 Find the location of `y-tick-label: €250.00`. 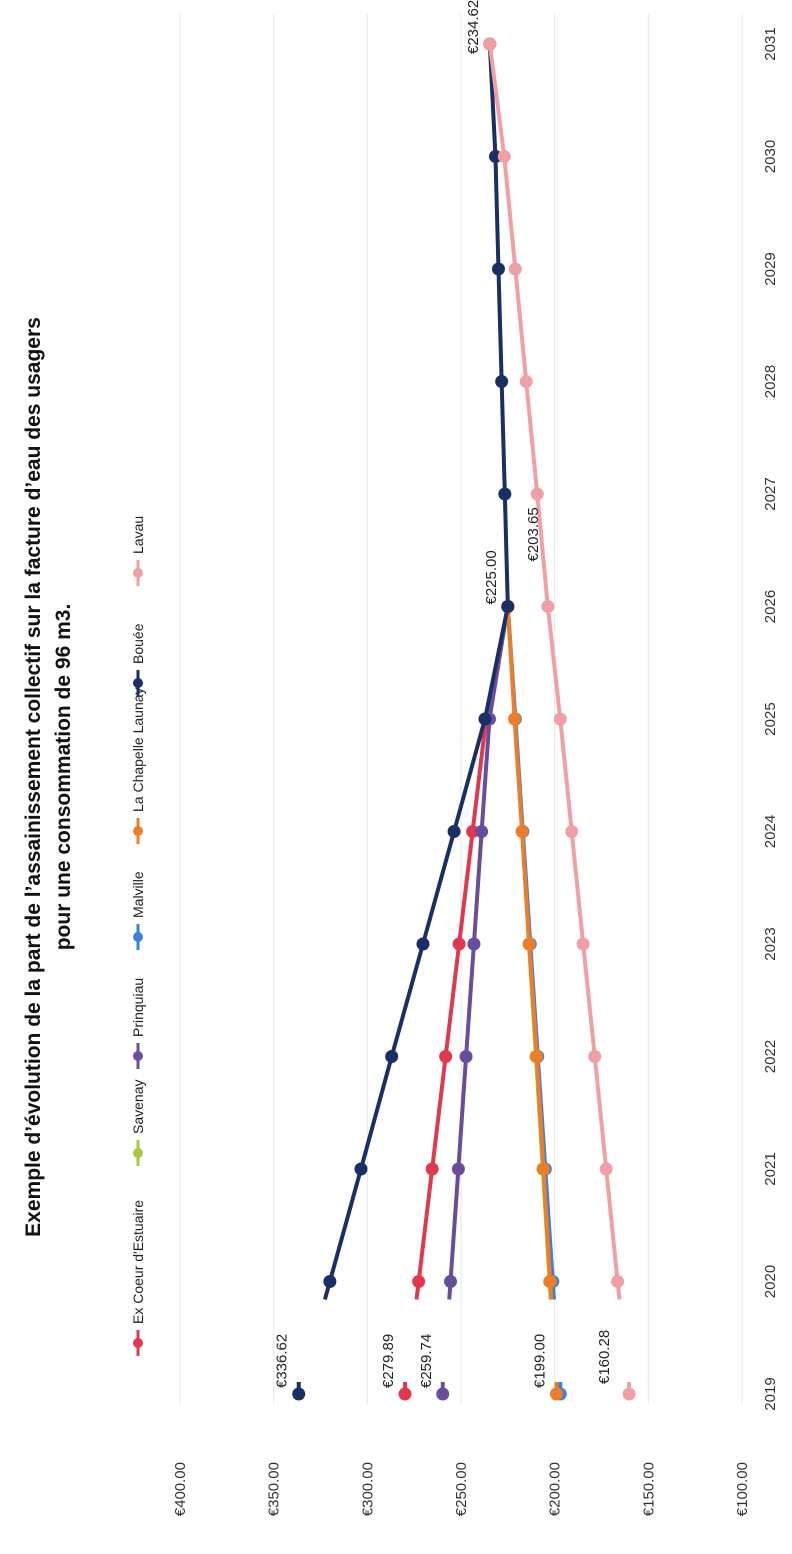

y-tick-label: €250.00 is located at coordinates (461, 1489).